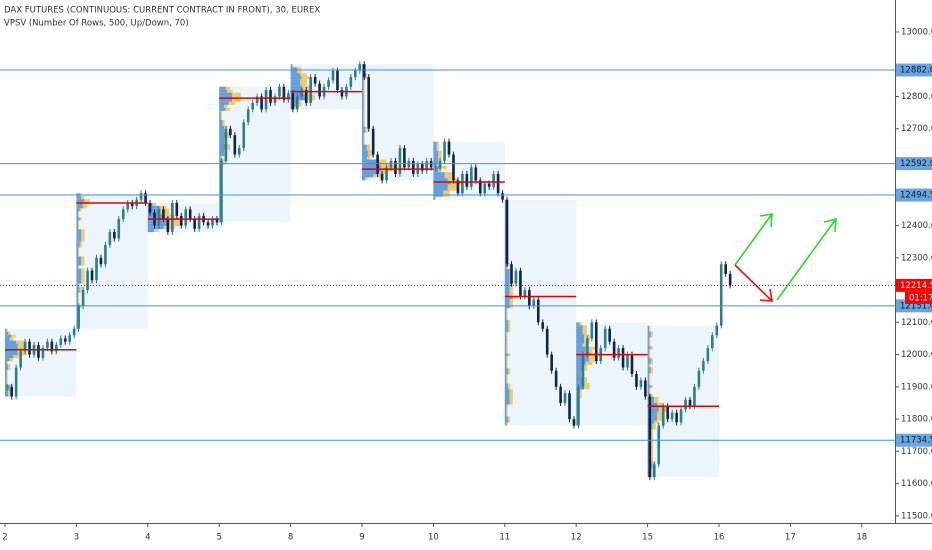 The image size is (932, 550). Describe the element at coordinates (916, 258) in the screenshot. I see `y-tick-label: 12300.0` at that location.